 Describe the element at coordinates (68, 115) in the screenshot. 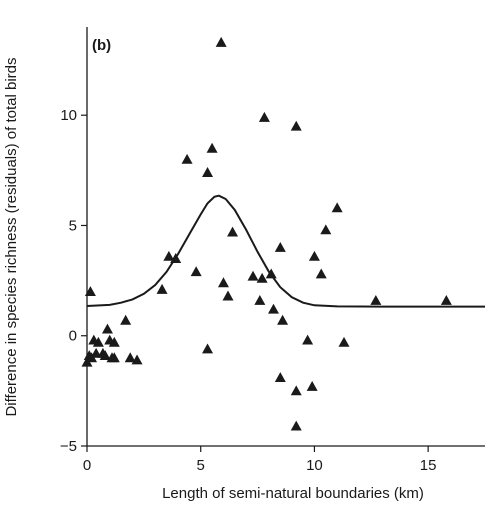

I see `y-tick-label: 10` at that location.